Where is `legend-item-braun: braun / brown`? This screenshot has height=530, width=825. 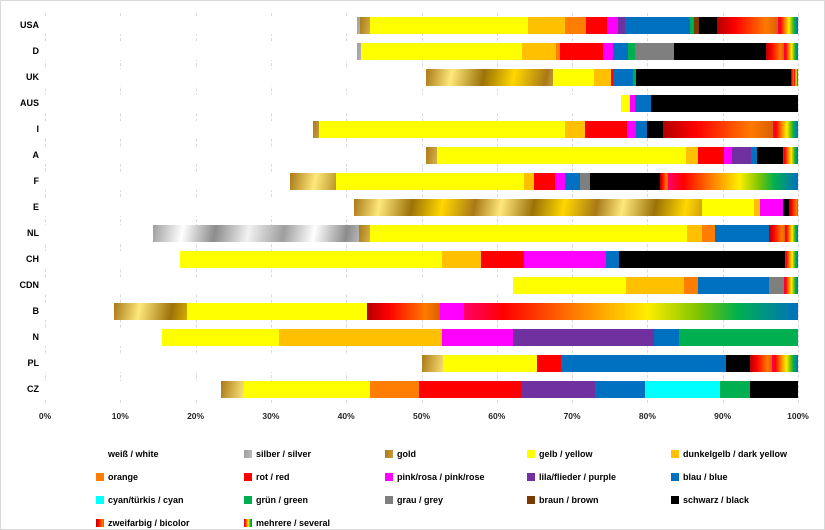 legend-item-braun: braun / brown is located at coordinates (599, 499).